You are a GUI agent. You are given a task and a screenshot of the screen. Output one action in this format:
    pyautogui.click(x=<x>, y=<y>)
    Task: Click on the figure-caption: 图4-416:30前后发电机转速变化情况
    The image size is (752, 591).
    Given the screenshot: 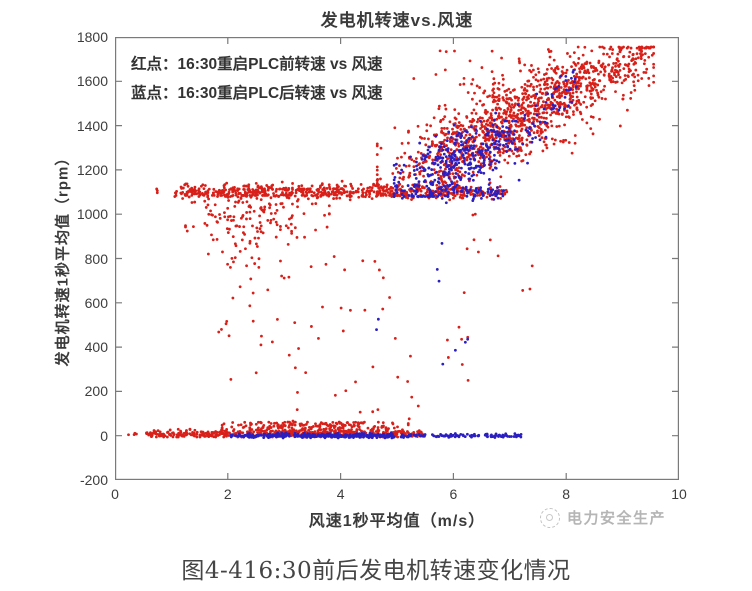 What is the action you would take?
    pyautogui.click(x=376, y=571)
    